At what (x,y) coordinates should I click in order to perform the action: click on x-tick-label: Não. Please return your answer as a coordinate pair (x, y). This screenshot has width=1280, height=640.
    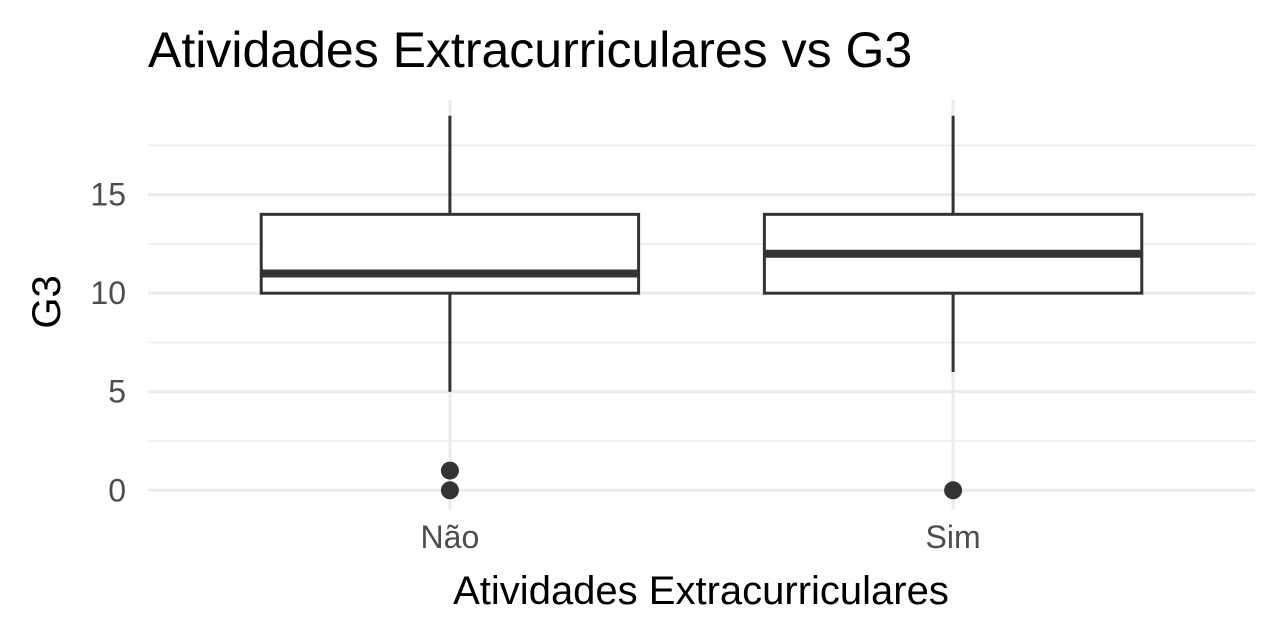
    Looking at the image, I should click on (450, 537).